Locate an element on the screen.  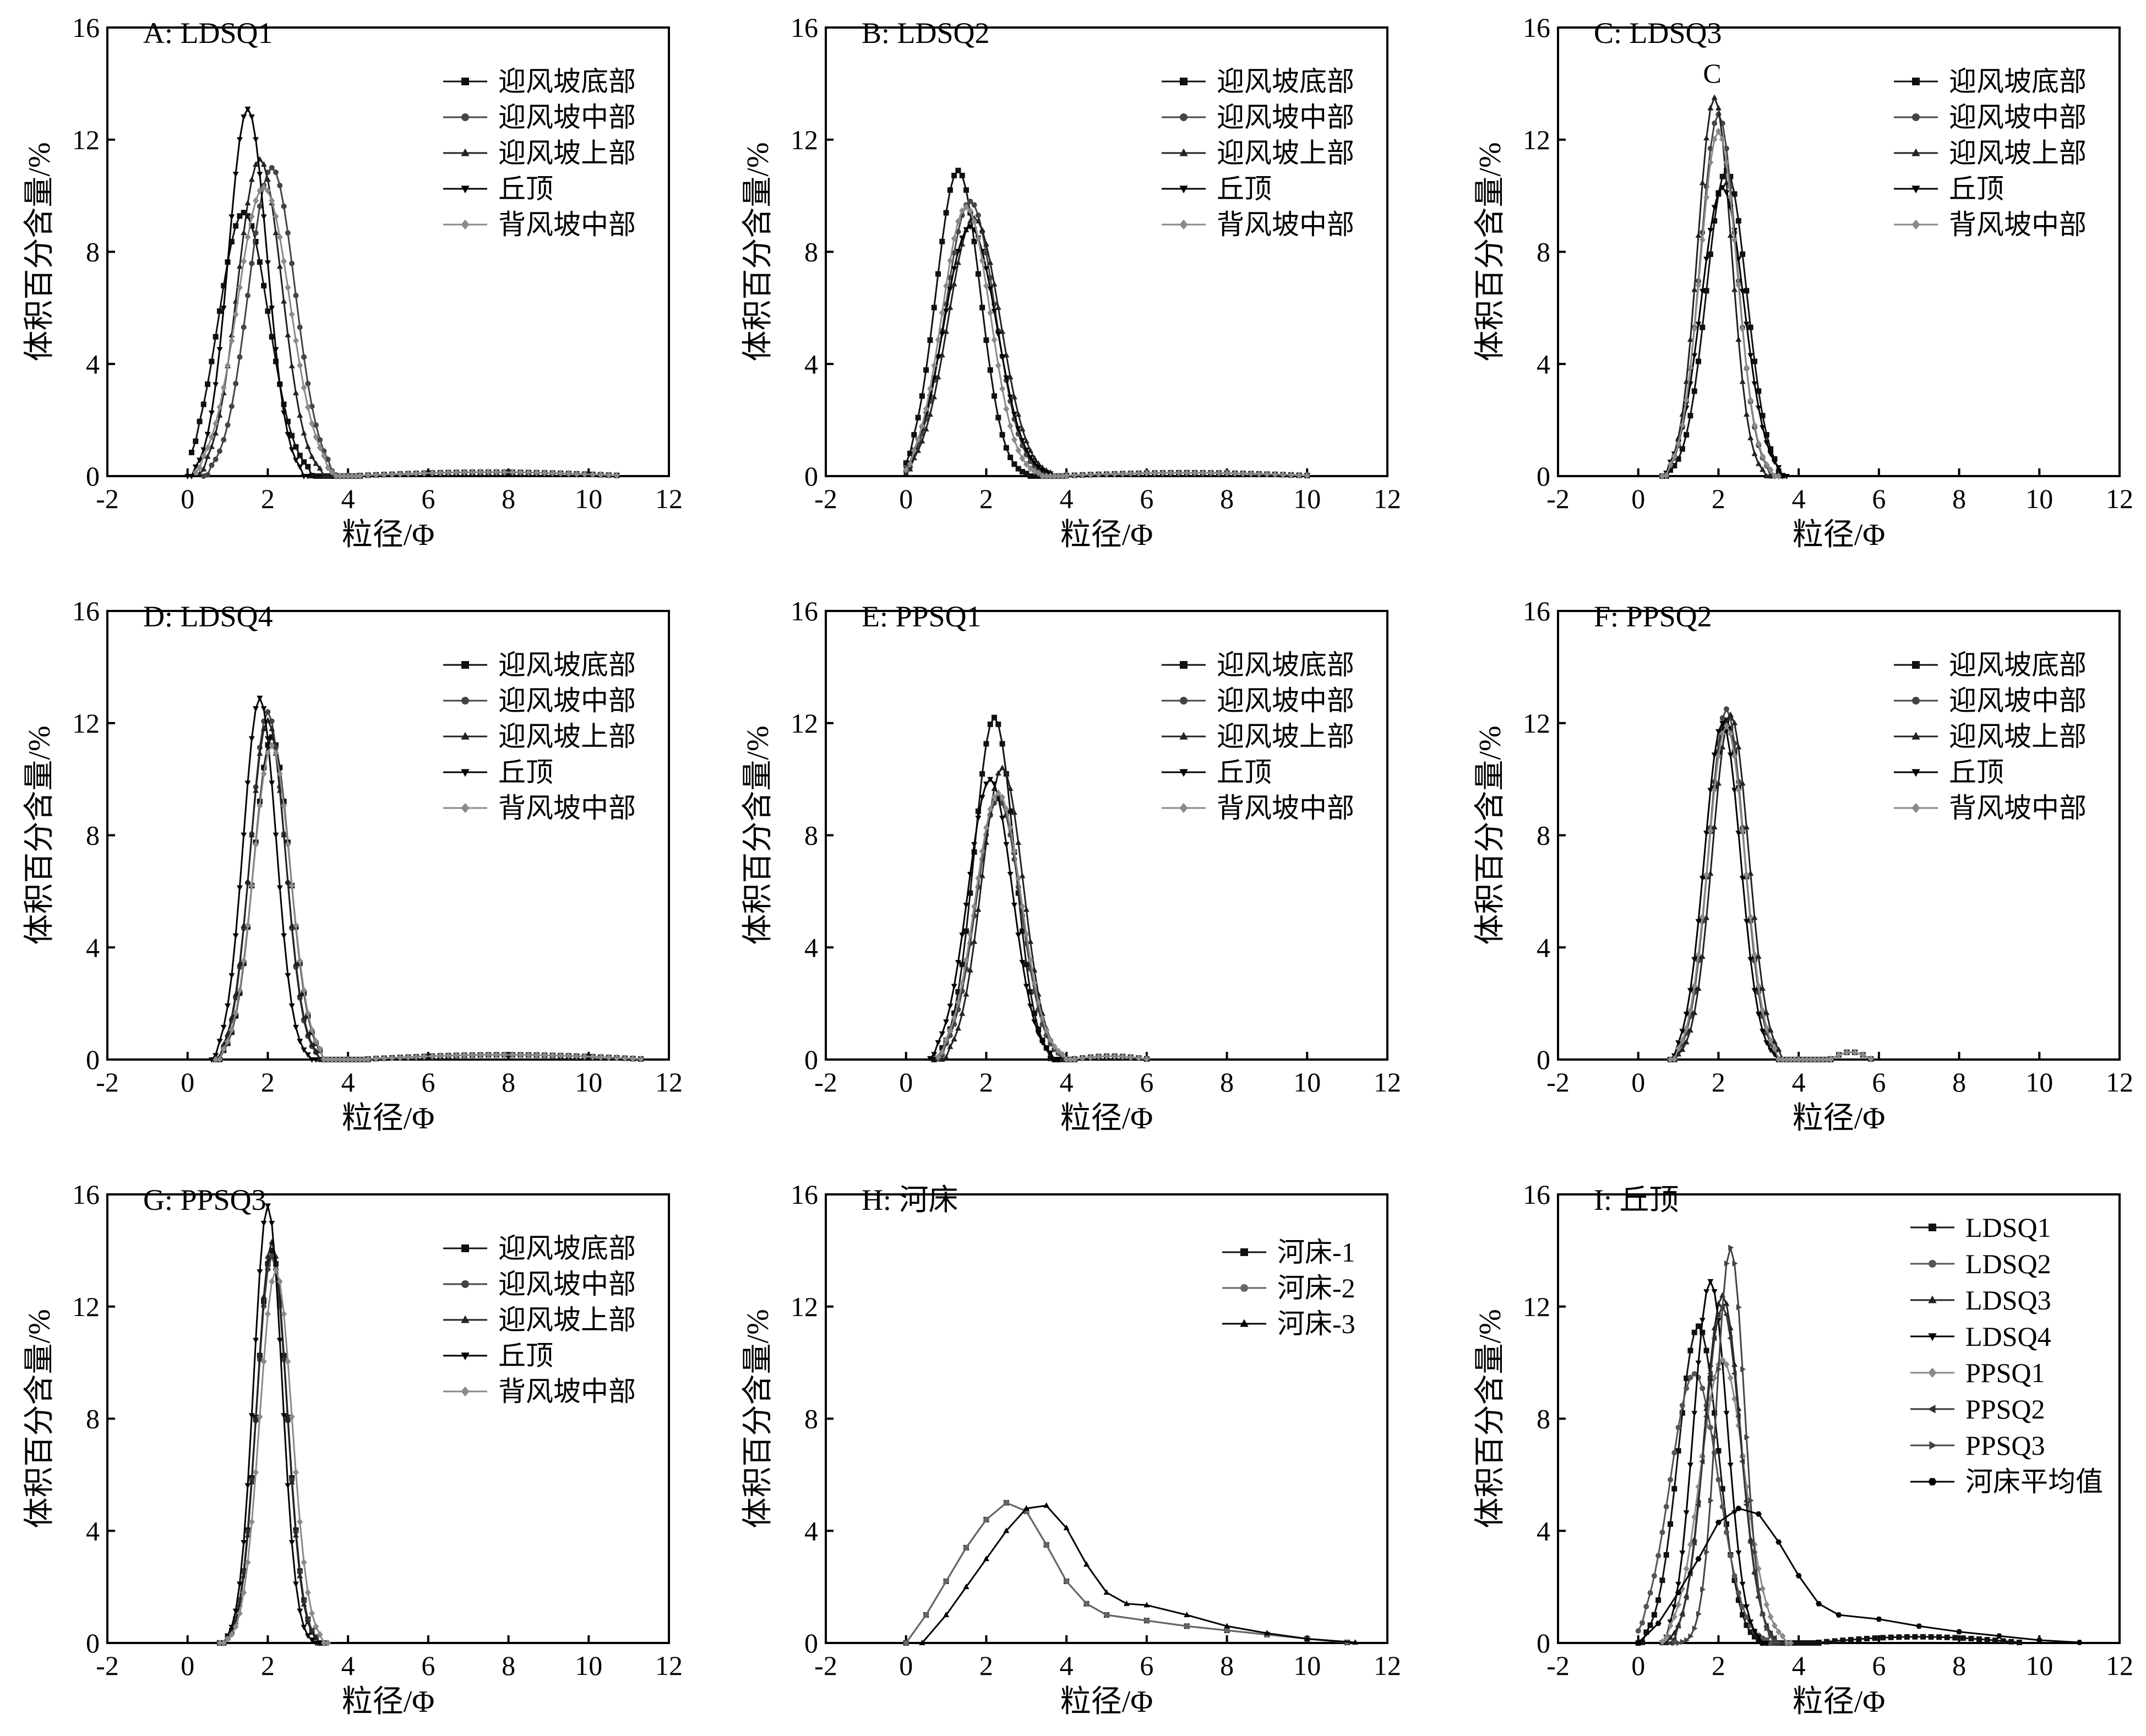
y-axis-title: 体积百分含量/% is located at coordinates (758, 1419).